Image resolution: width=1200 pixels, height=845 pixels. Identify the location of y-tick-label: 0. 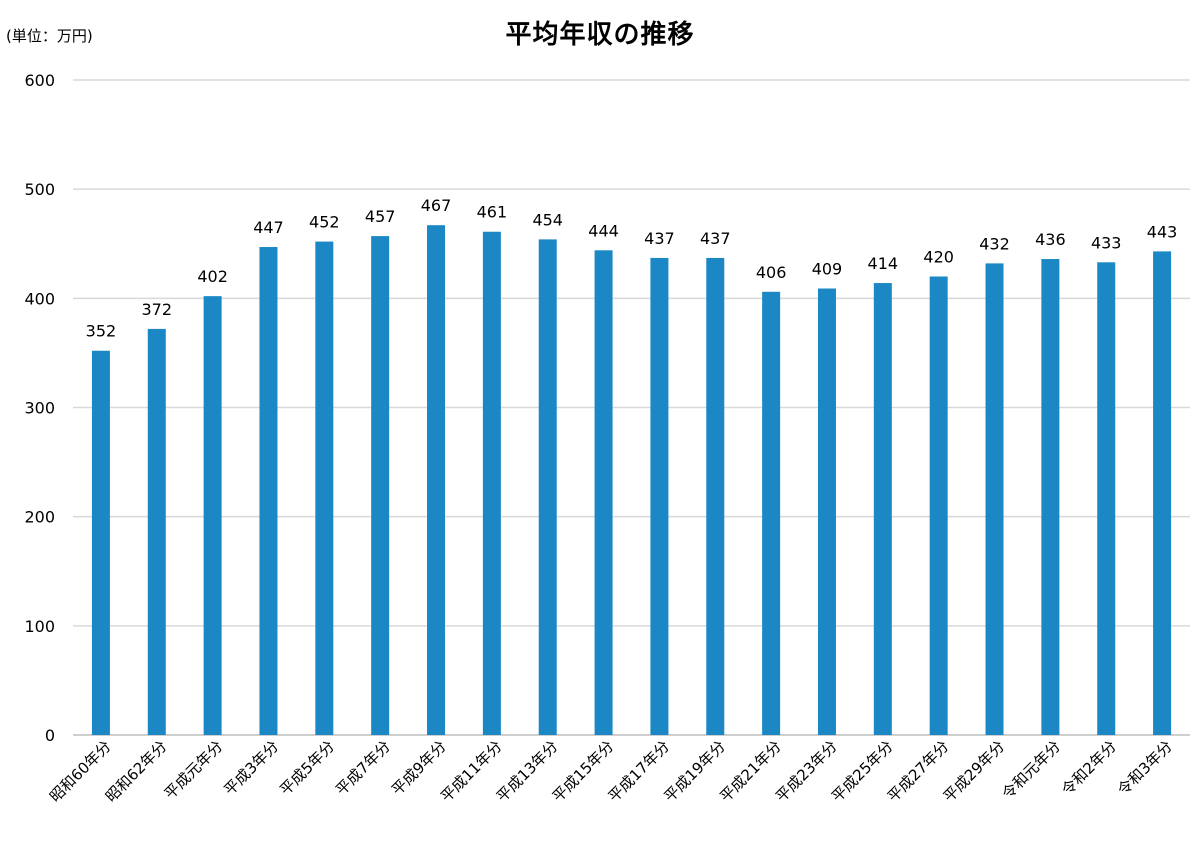
(50, 735).